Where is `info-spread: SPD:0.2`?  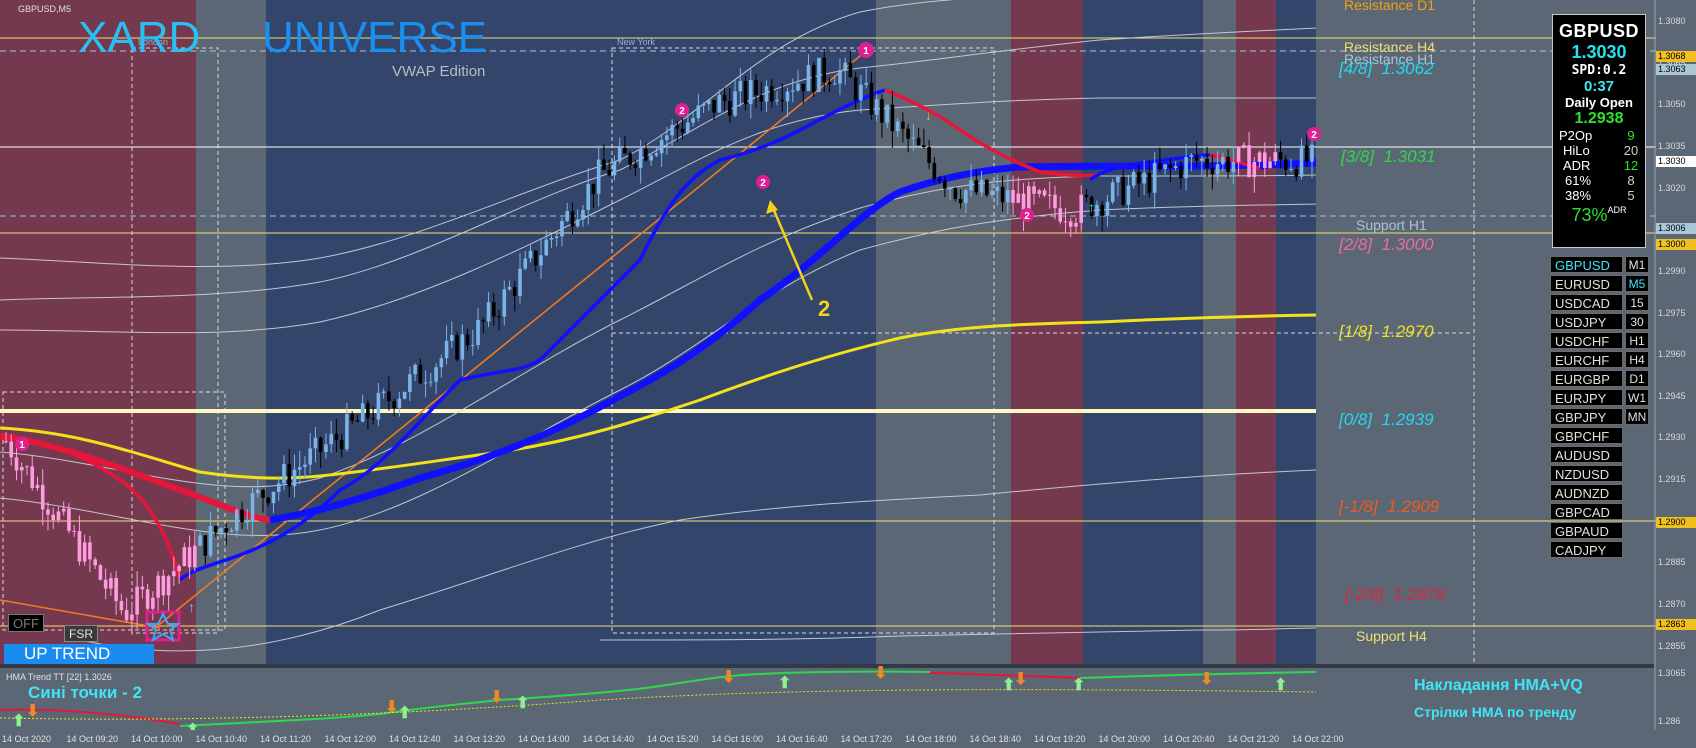 info-spread: SPD:0.2 is located at coordinates (1599, 70).